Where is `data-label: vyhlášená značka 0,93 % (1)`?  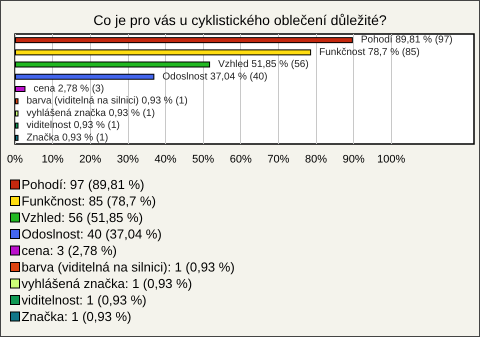 data-label: vyhlášená značka 0,93 % (1) is located at coordinates (90, 113).